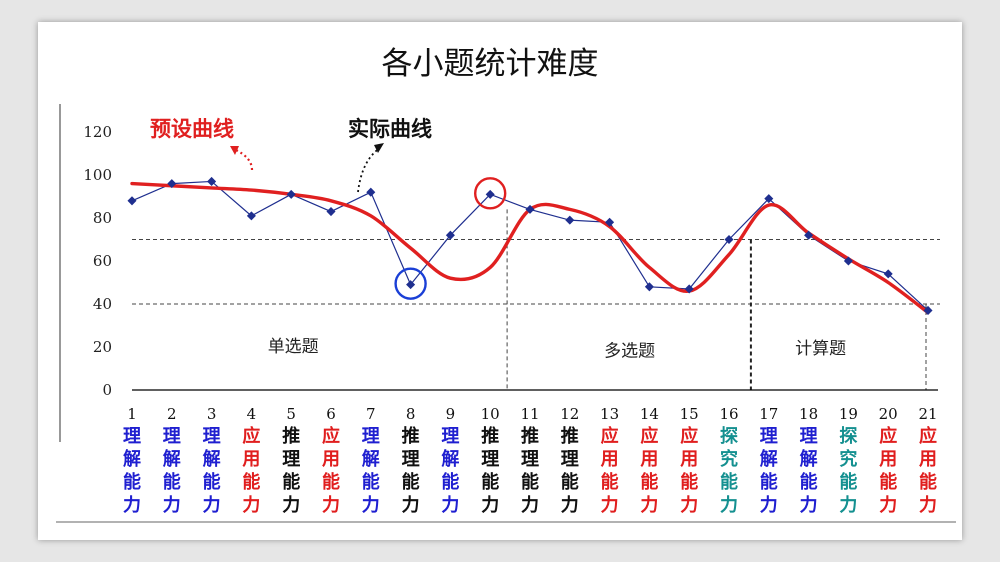  I want to click on x-tick-label: 19, so click(848, 414).